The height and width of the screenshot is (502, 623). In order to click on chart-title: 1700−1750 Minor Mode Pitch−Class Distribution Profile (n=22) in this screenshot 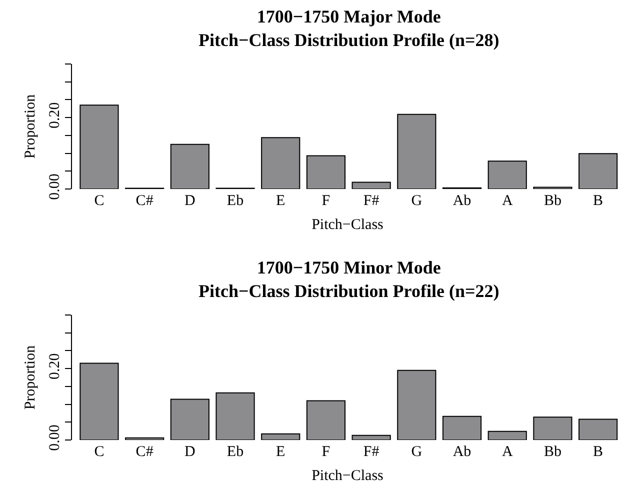, I will do `click(349, 279)`.